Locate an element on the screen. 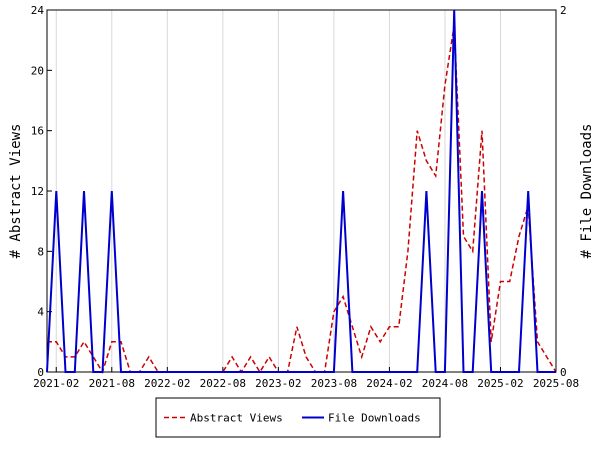 This screenshot has width=600, height=450. legend: Abstract Views File Downloads is located at coordinates (298, 417).